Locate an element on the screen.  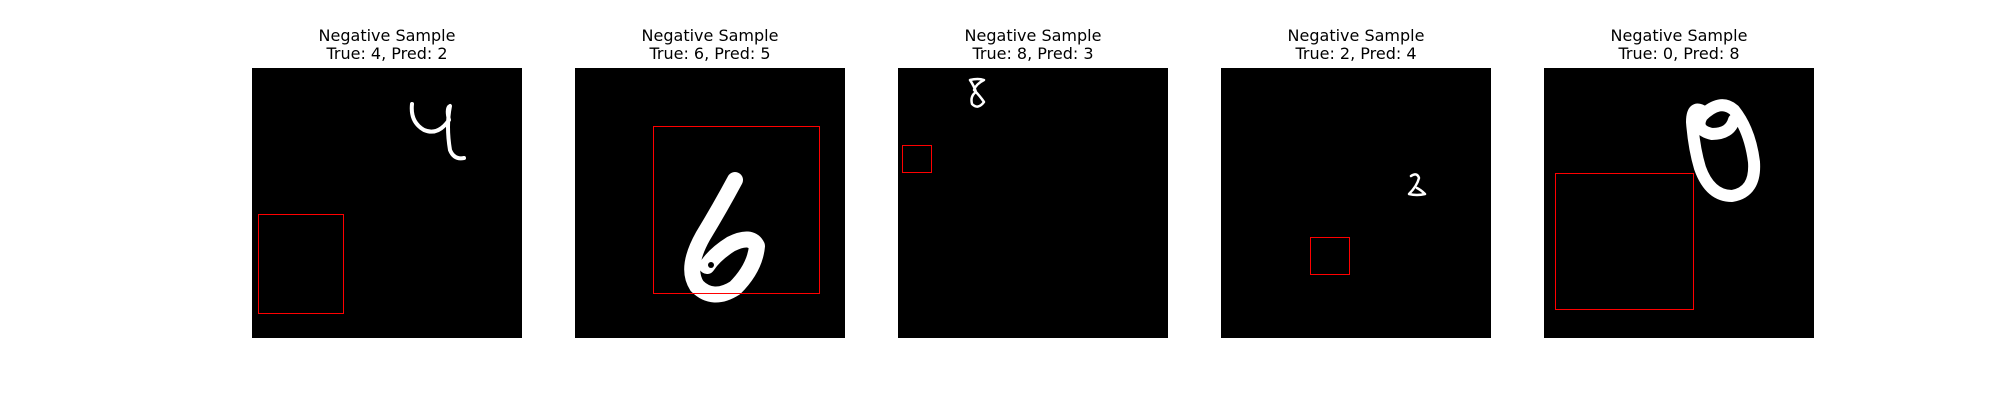
panel-title: Negative Sample True: 2, Pred: 4 is located at coordinates (1356, 45).